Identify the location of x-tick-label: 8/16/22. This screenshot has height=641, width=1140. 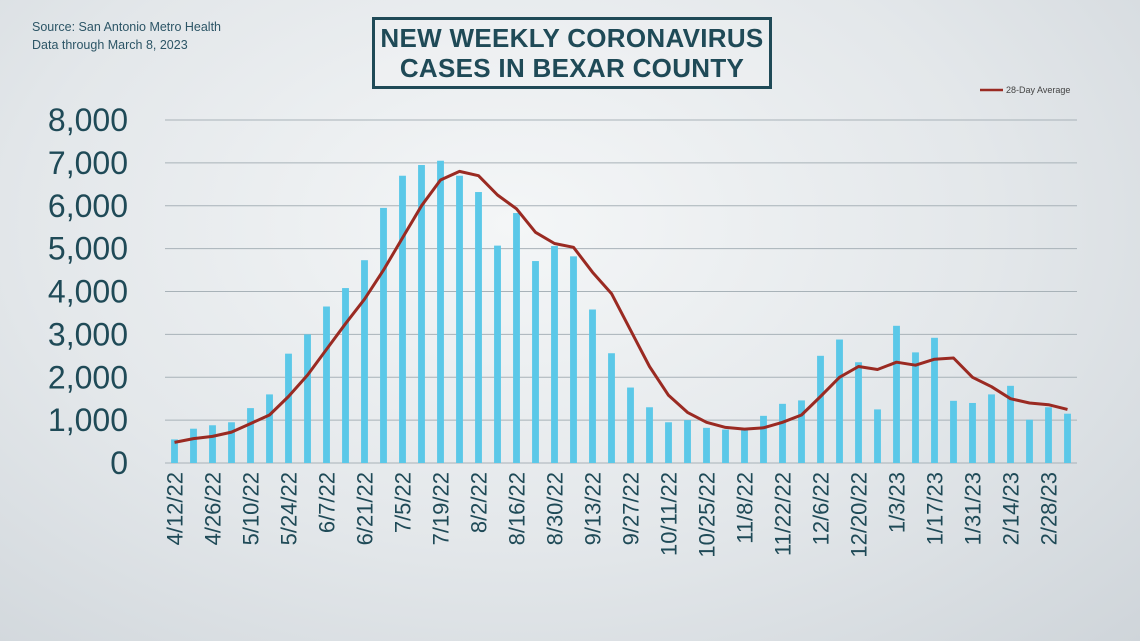
(517, 508).